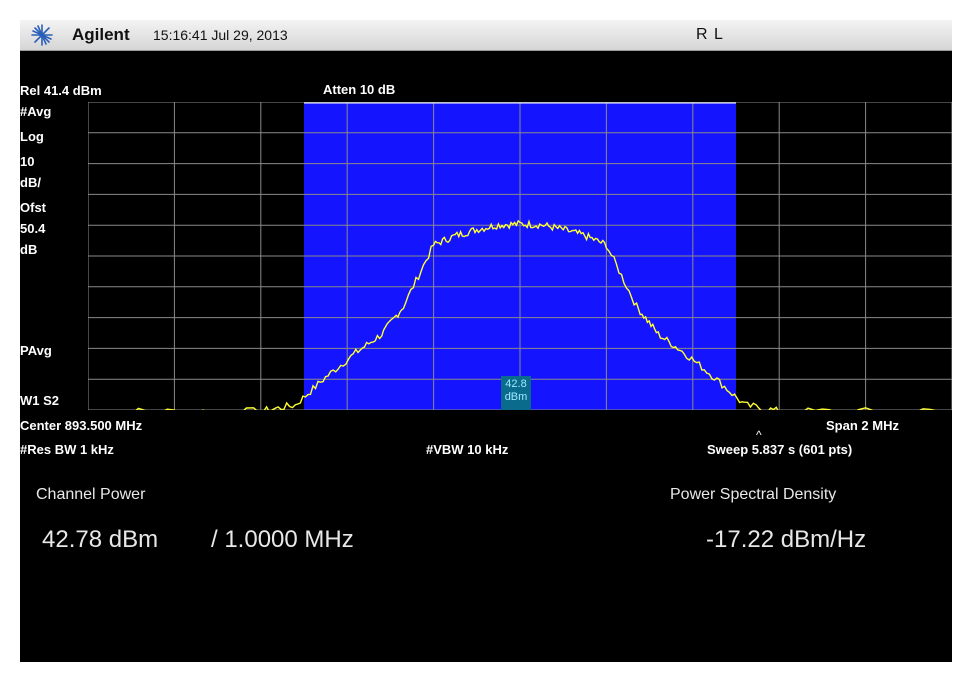 This screenshot has height=673, width=954. I want to click on psd-value: -17.22 dBm/Hz, so click(786, 539).